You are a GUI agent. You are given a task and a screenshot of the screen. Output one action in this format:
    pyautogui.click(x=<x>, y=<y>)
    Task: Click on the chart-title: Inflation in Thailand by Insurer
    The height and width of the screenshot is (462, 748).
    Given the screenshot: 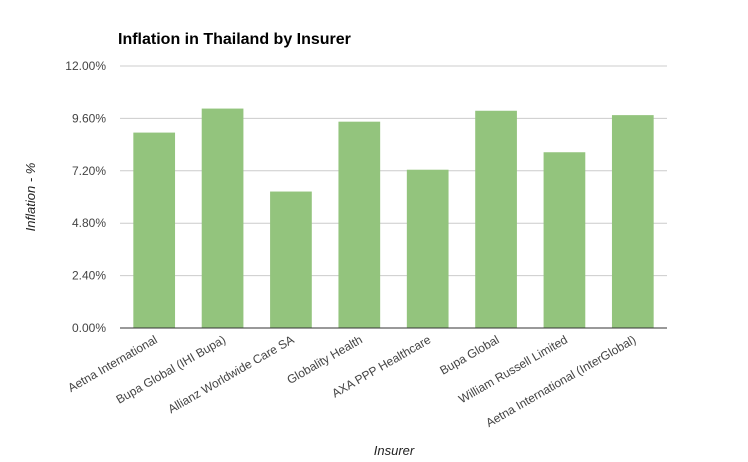 What is the action you would take?
    pyautogui.click(x=234, y=39)
    